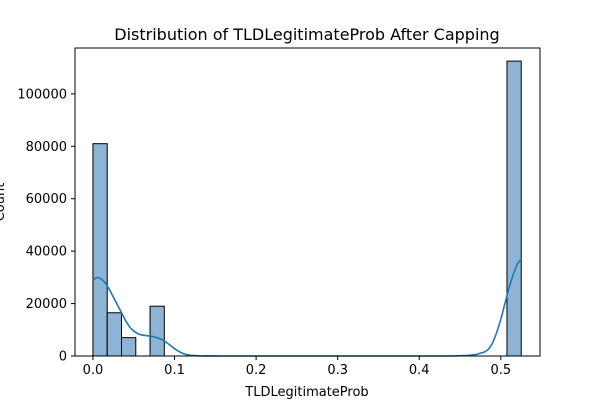  Describe the element at coordinates (93, 370) in the screenshot. I see `x-tick-label: 0.0` at that location.